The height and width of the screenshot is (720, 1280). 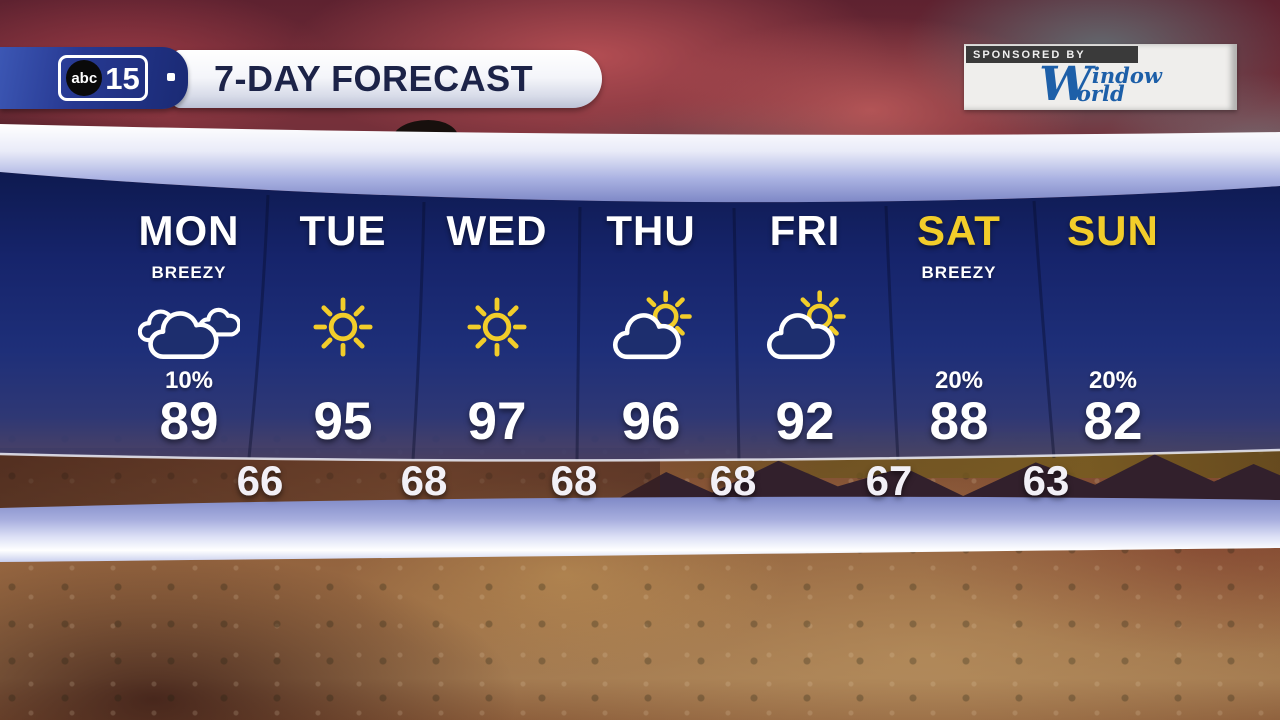 What do you see at coordinates (343, 230) in the screenshot?
I see `day-name: TUE` at bounding box center [343, 230].